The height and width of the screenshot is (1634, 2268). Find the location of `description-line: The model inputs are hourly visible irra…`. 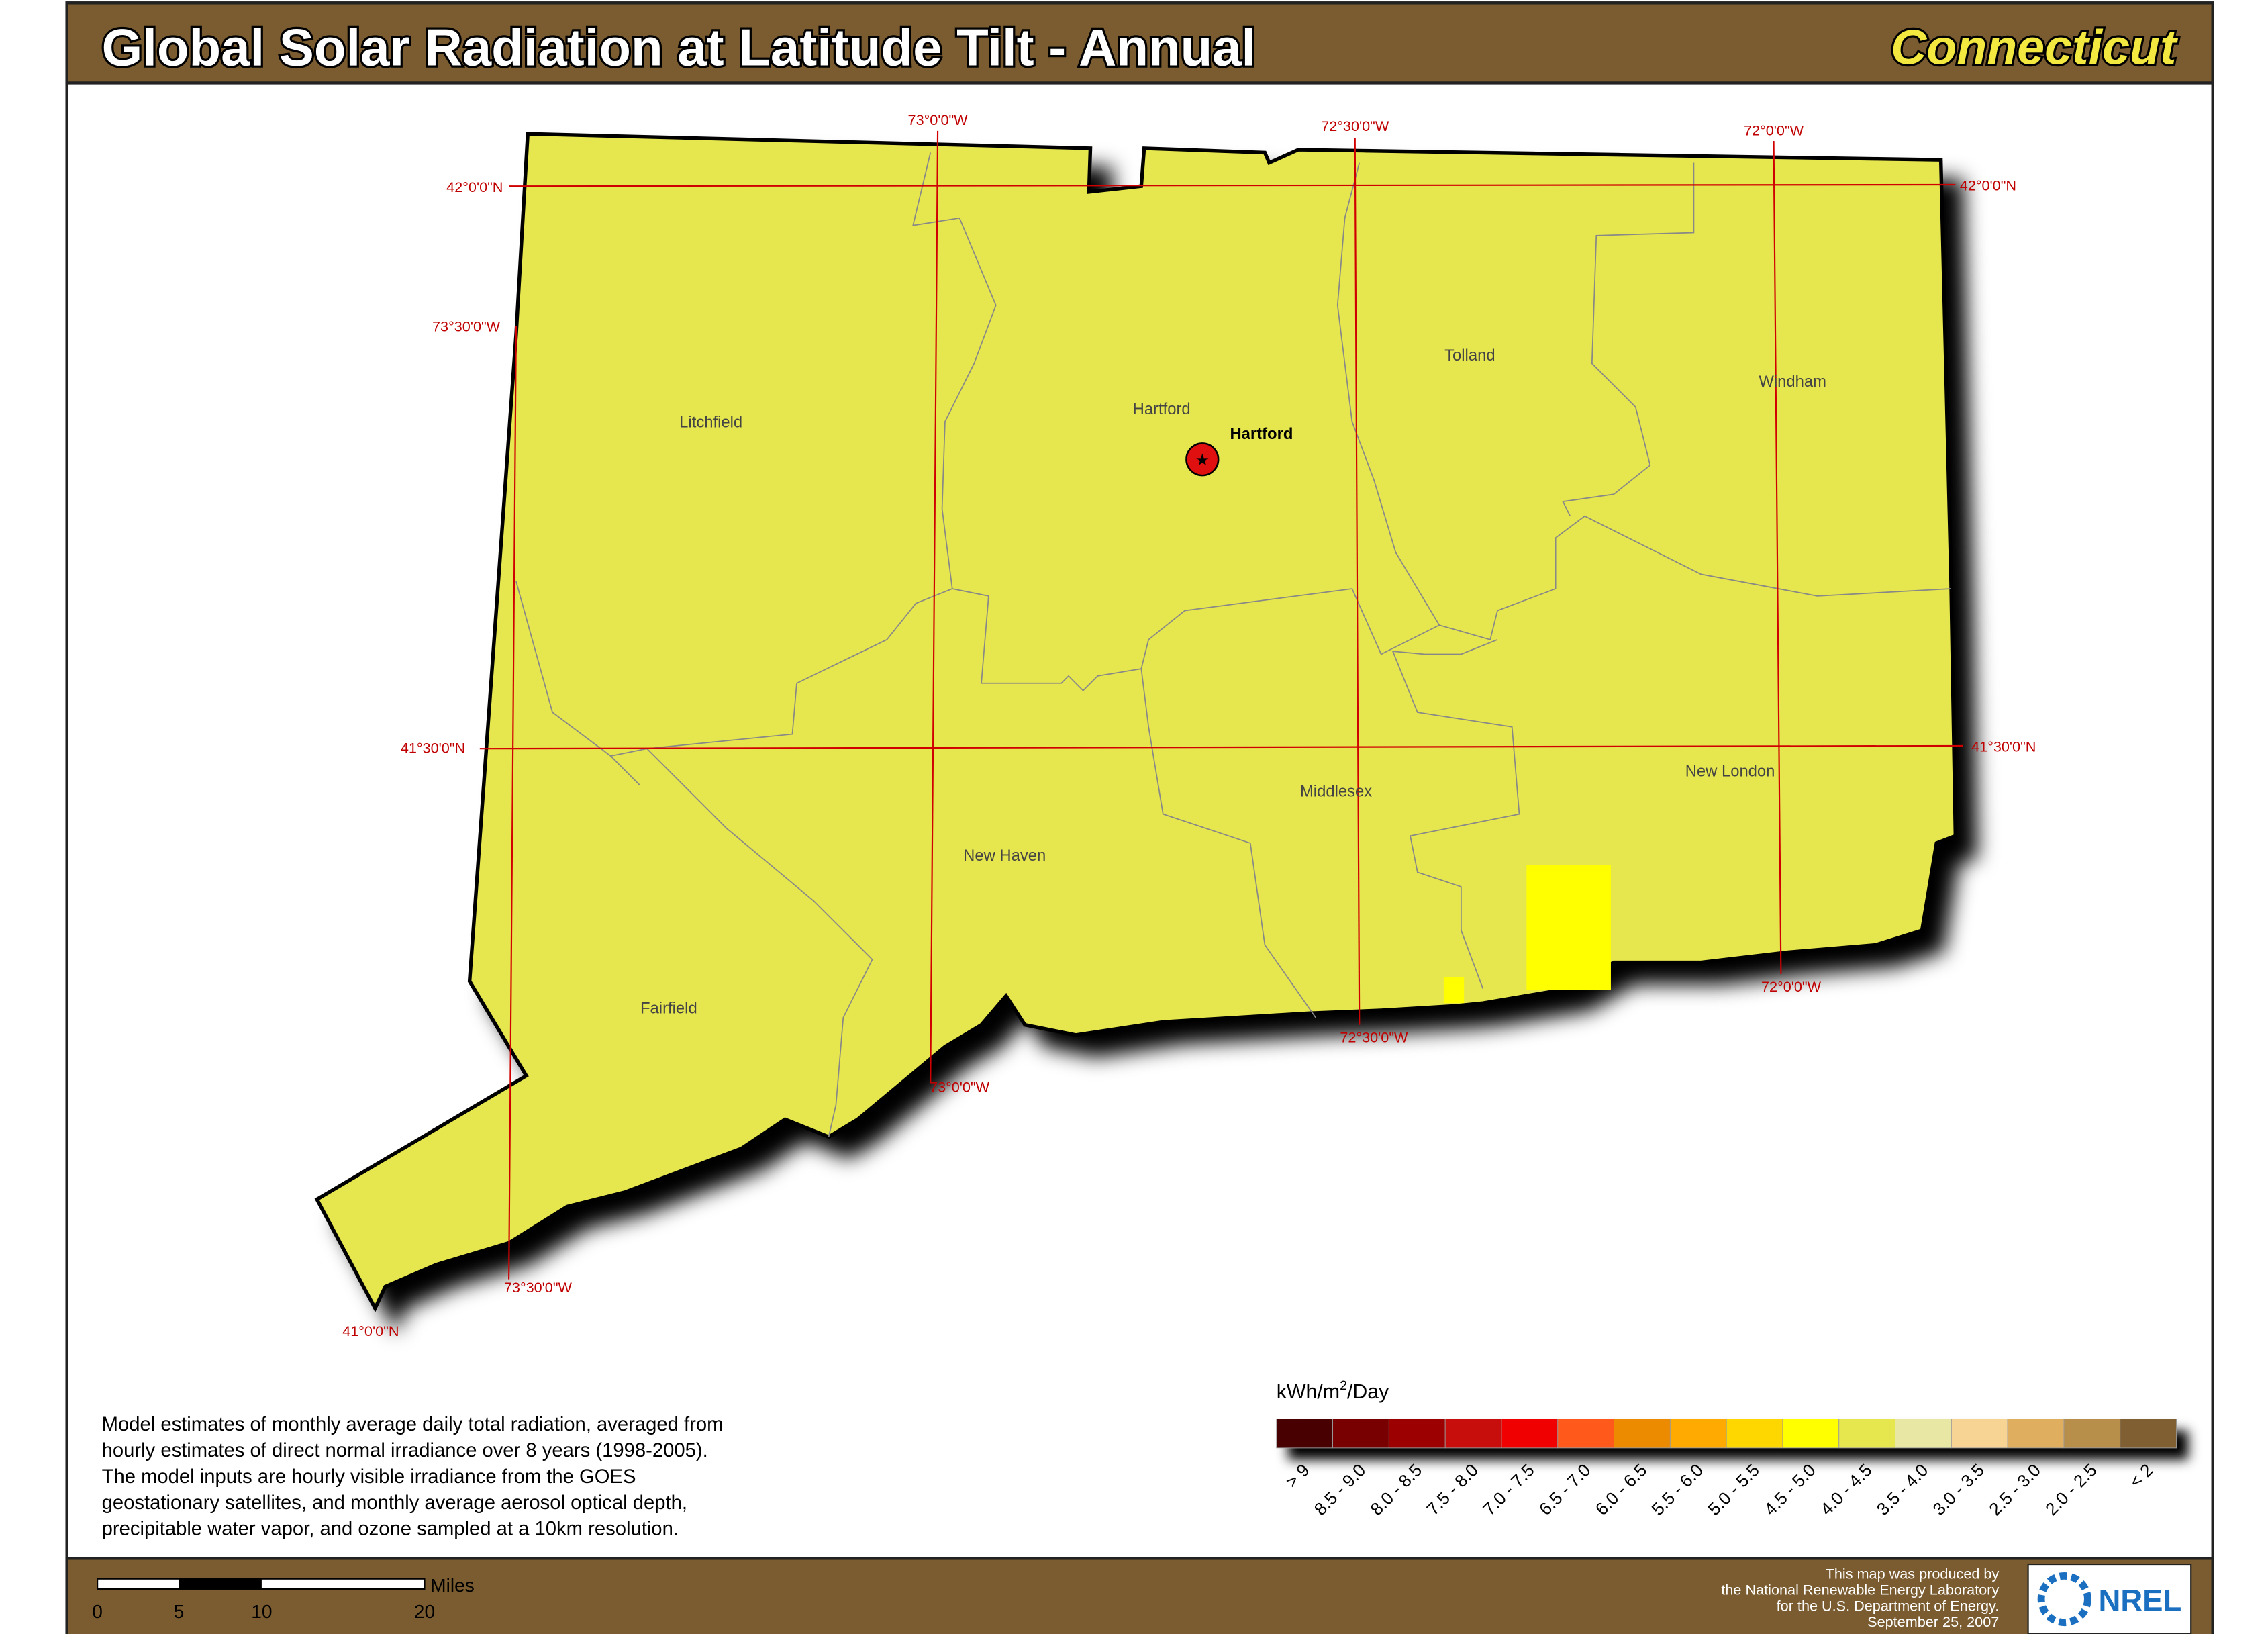

description-line: The model inputs are hourly visible irra… is located at coordinates (369, 1477).